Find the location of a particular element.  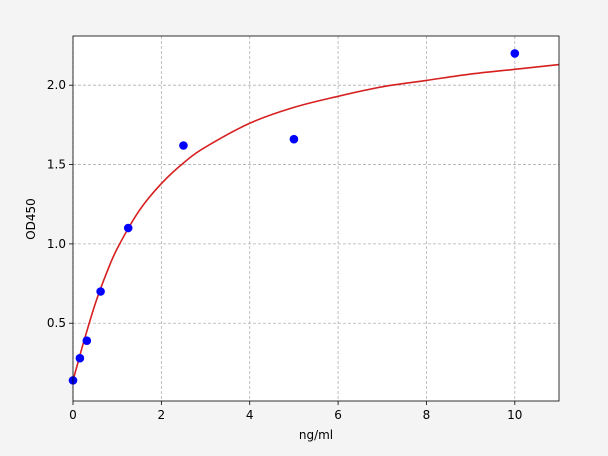

x-tick-label: 8 is located at coordinates (427, 415).